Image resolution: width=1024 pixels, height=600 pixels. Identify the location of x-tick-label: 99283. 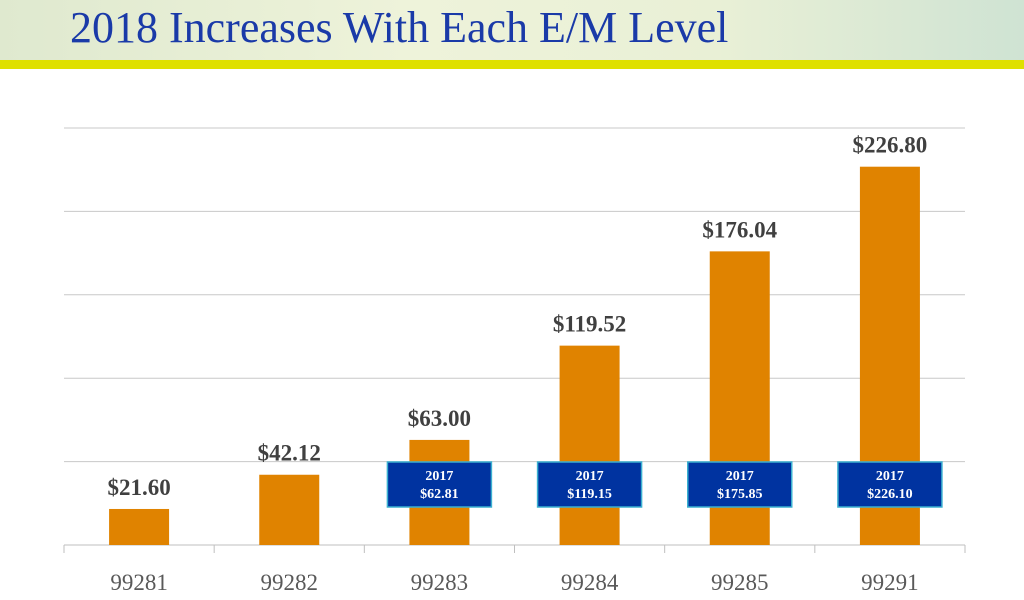
(440, 582).